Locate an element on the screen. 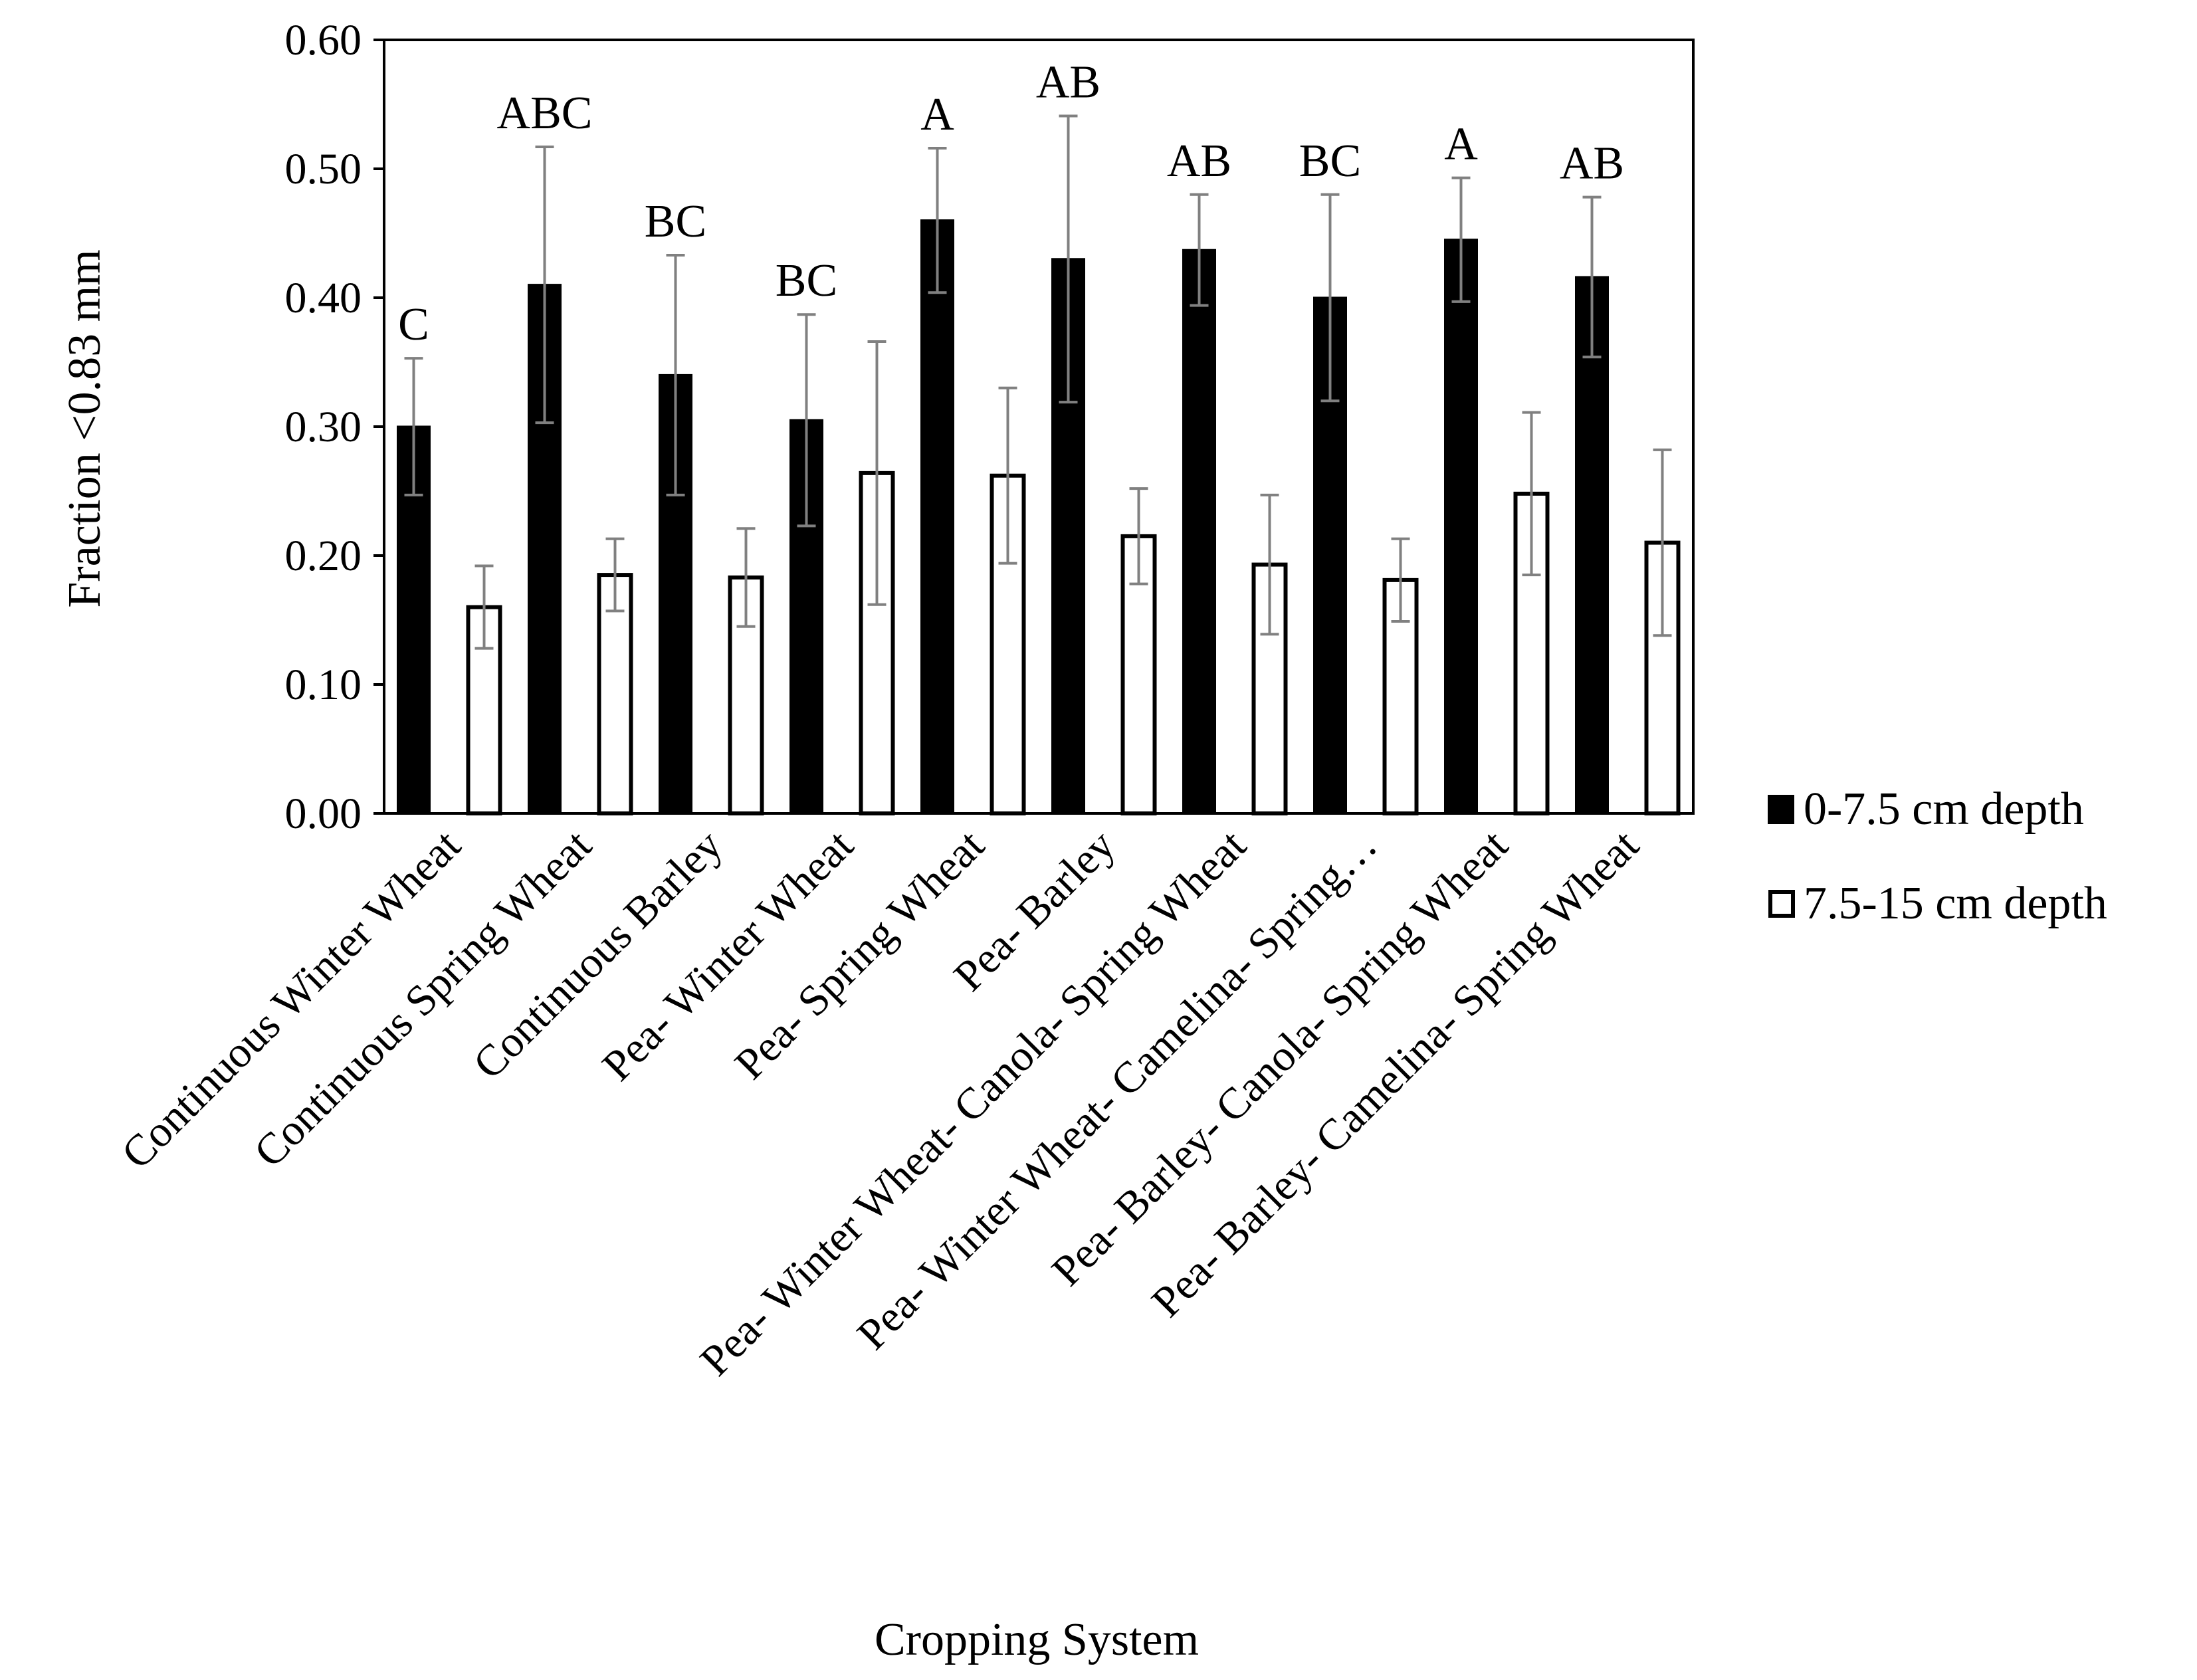  y-tick-label: 0.30 is located at coordinates (323, 427).